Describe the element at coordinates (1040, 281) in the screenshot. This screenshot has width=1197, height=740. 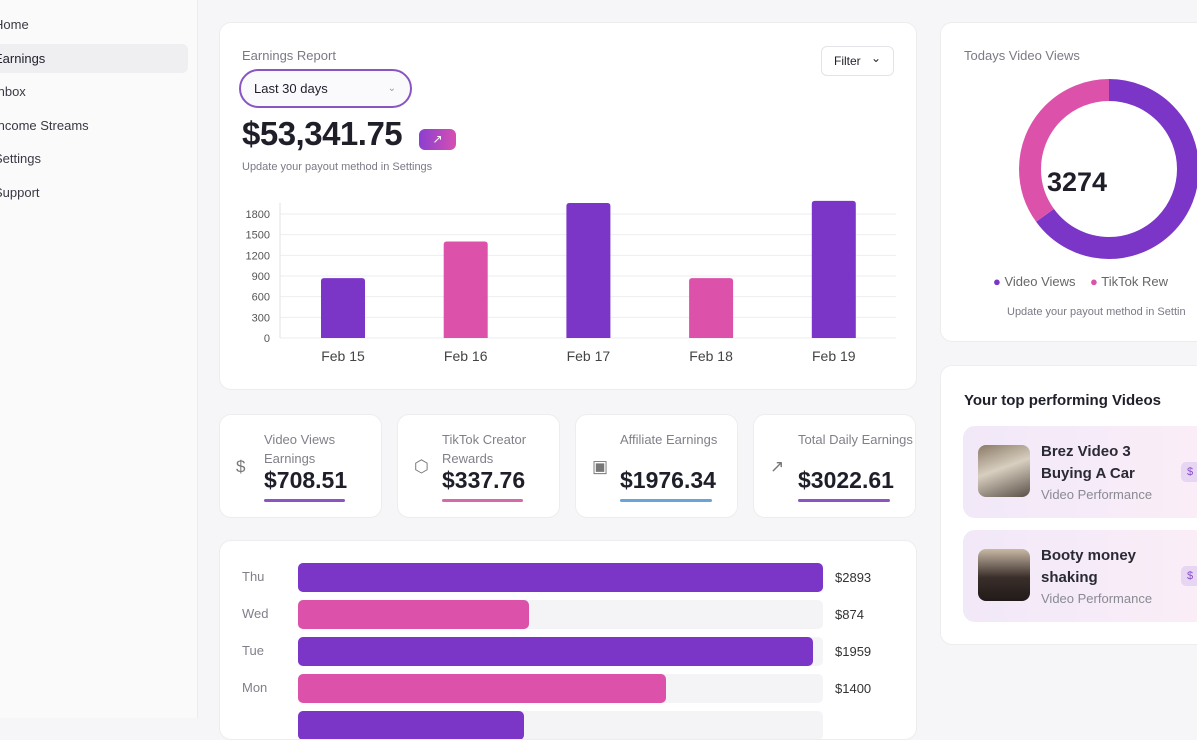
I see `legend-video-views: Video Views` at that location.